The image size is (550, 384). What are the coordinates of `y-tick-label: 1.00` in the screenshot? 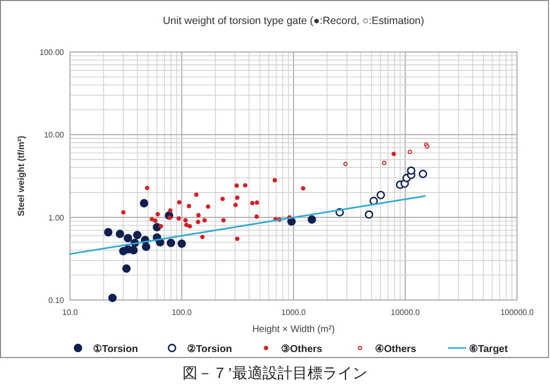 It's located at (56, 217).